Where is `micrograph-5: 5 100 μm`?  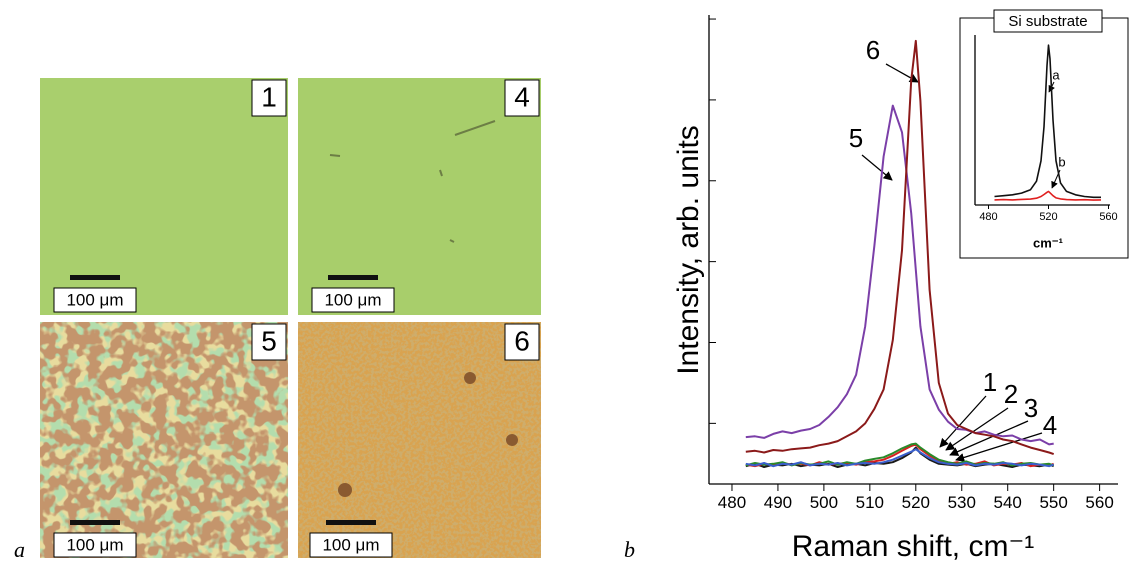 micrograph-5: 5 100 μm is located at coordinates (164, 440).